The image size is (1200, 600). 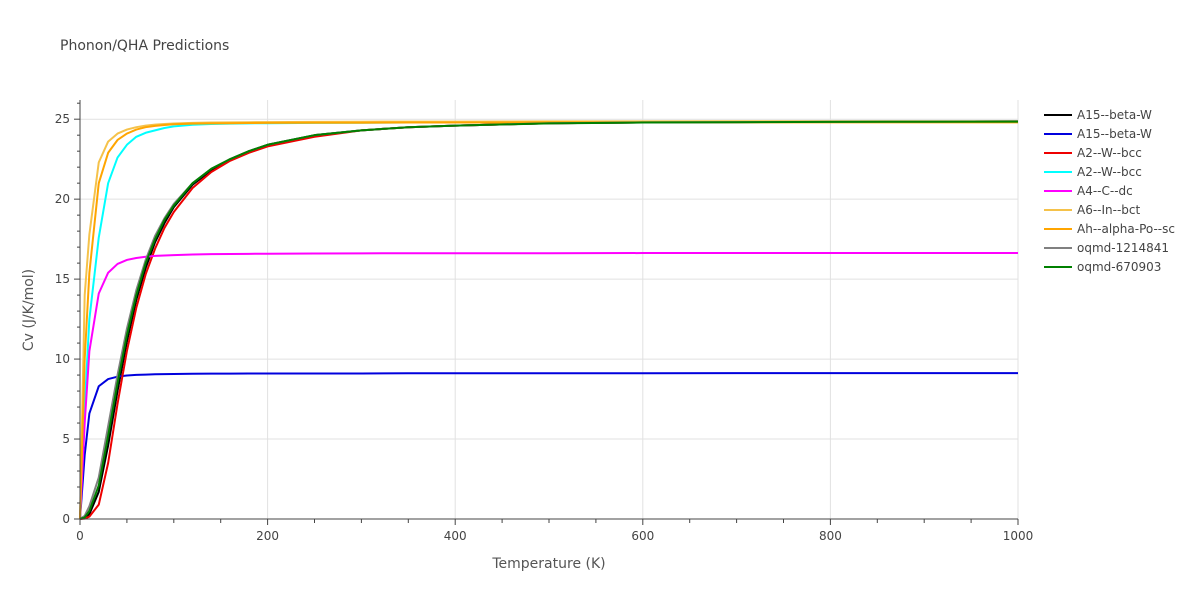 I want to click on legend-item-4: A2--W--bcc, so click(x=1093, y=172).